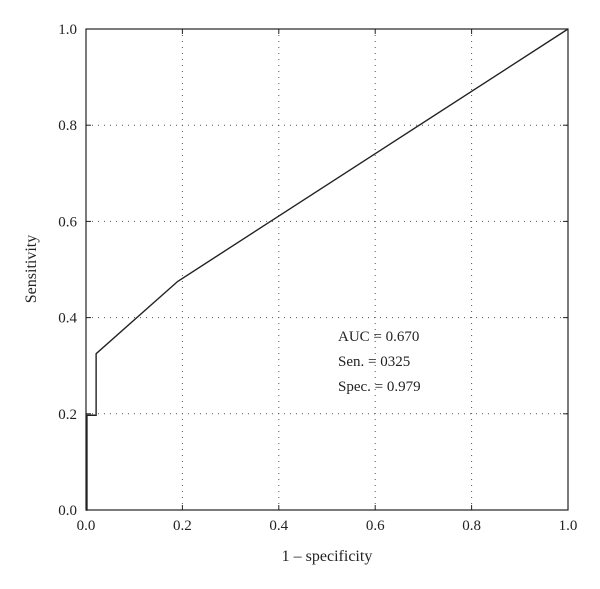 This screenshot has height=589, width=600. What do you see at coordinates (182, 526) in the screenshot?
I see `x-tick-label: 0.2` at bounding box center [182, 526].